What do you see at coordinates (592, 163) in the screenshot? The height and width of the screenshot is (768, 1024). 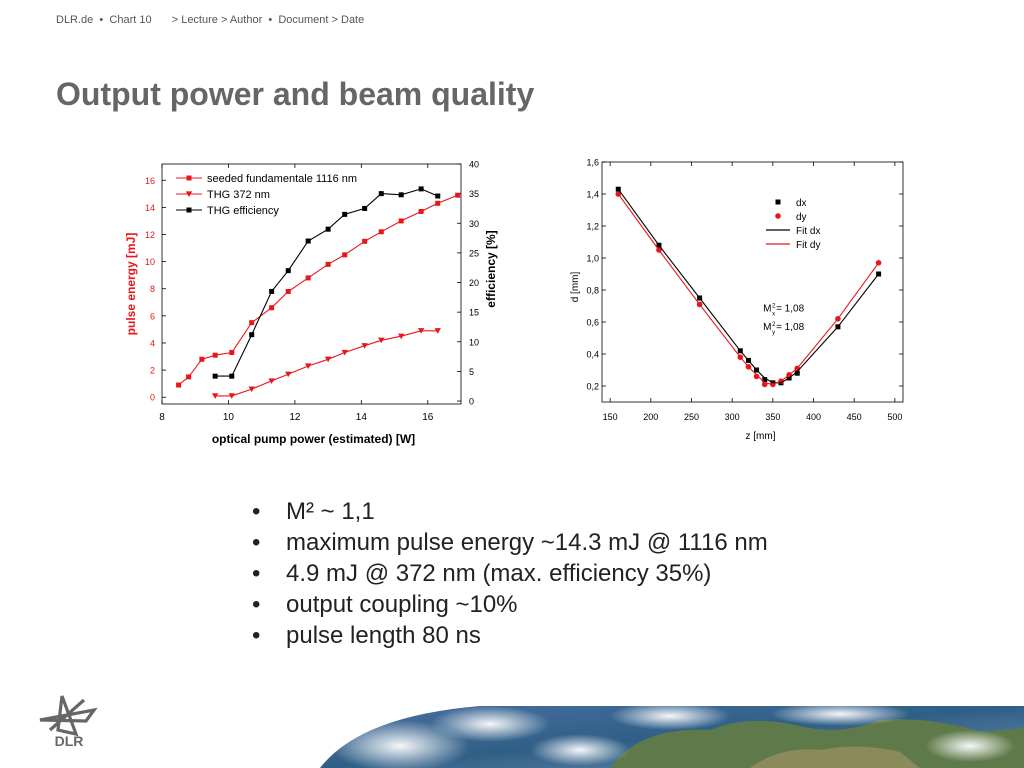 I see `y-tick-label: 1,6` at bounding box center [592, 163].